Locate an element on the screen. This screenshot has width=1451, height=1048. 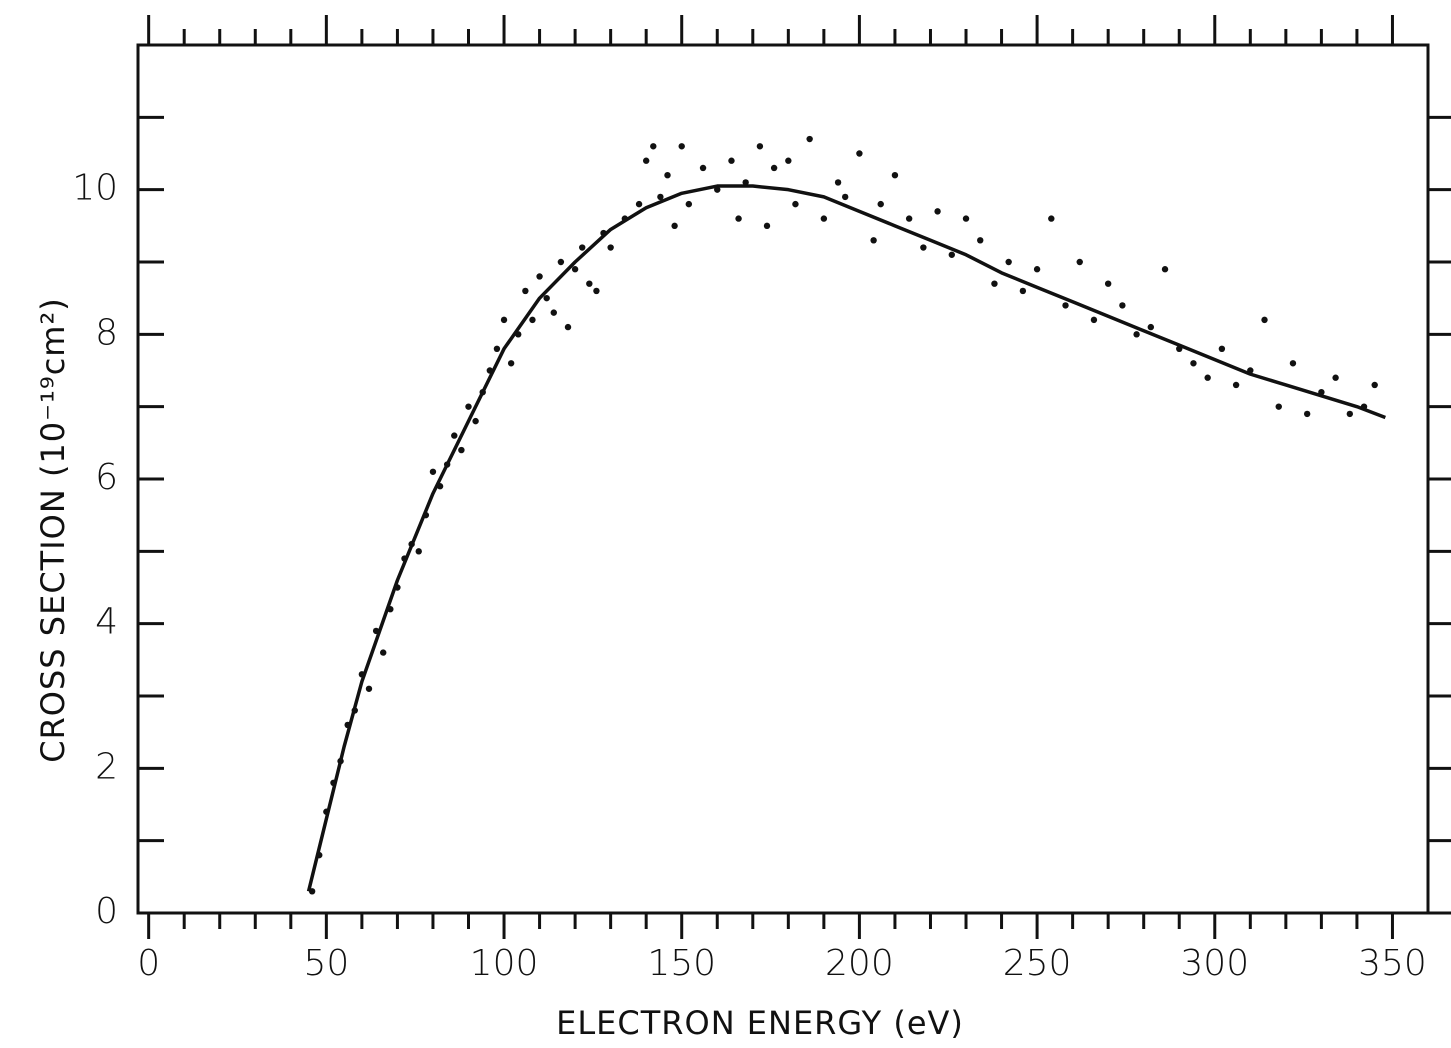
x-tick-label: 350 is located at coordinates (1392, 963).